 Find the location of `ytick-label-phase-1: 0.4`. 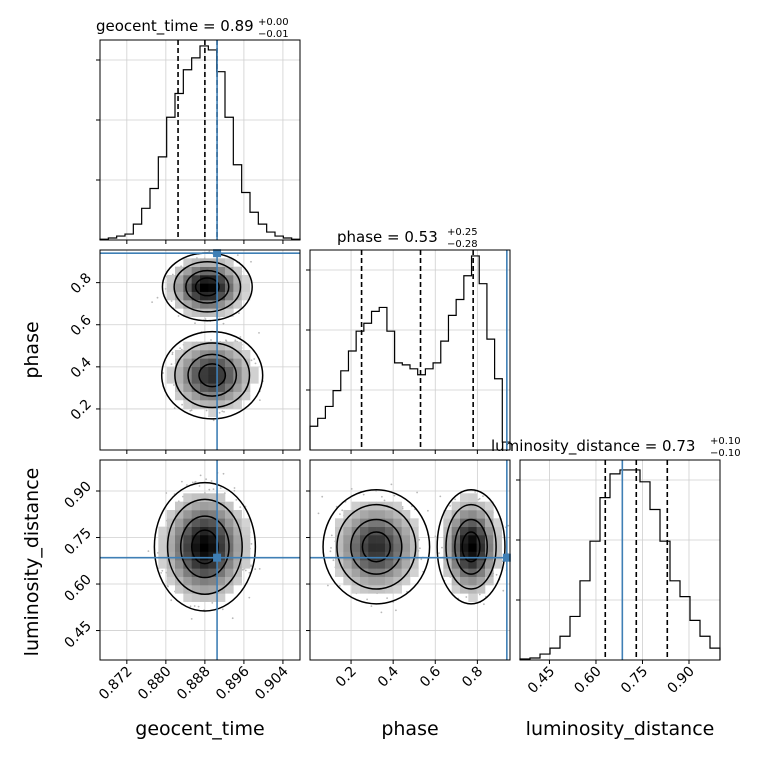

ytick-label-phase-1: 0.4 is located at coordinates (81, 367).